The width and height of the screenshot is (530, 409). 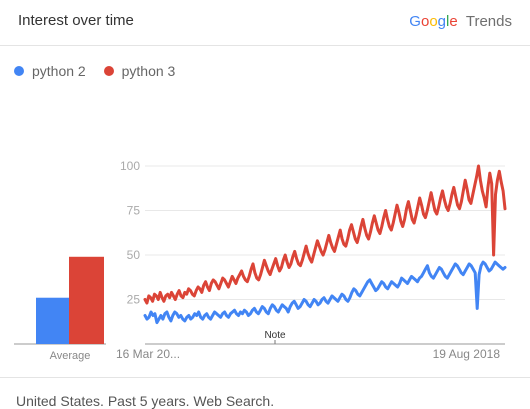 I want to click on note-label: Note, so click(x=275, y=335).